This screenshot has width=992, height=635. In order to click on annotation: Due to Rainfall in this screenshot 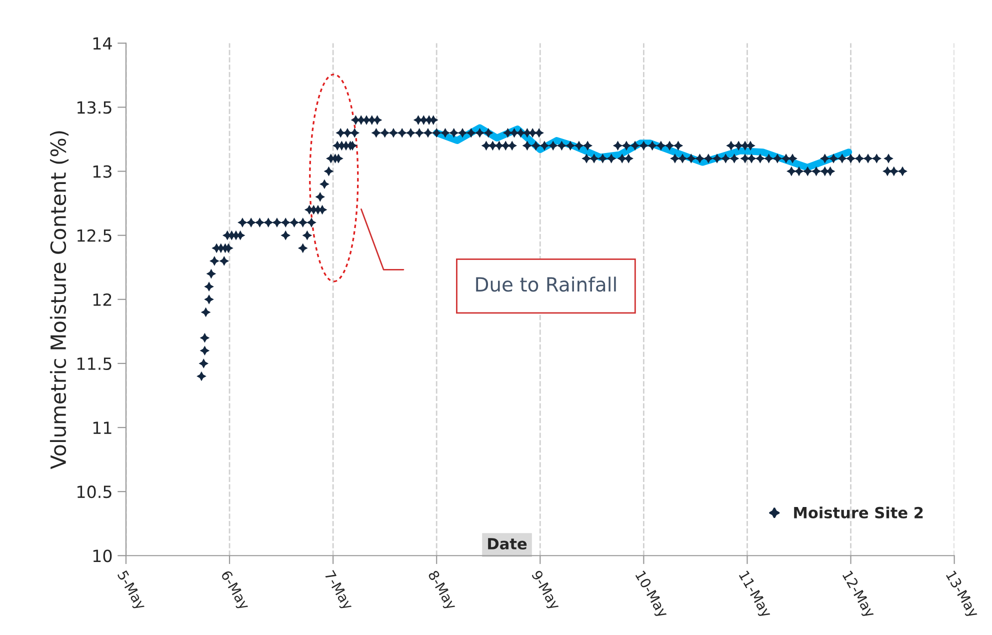, I will do `click(546, 284)`.